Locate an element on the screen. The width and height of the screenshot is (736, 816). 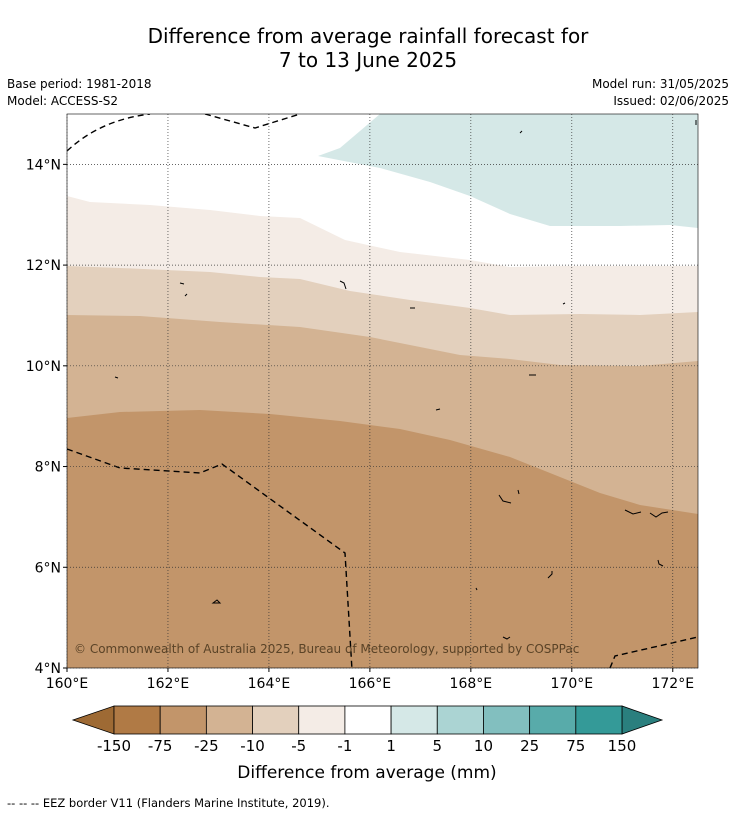
colorbar-tick-label: -150 is located at coordinates (114, 746).